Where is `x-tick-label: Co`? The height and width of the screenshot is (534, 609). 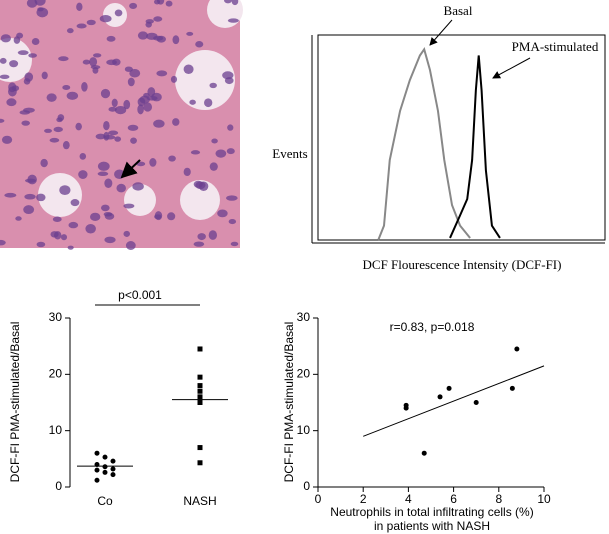
x-tick-label: Co is located at coordinates (105, 501).